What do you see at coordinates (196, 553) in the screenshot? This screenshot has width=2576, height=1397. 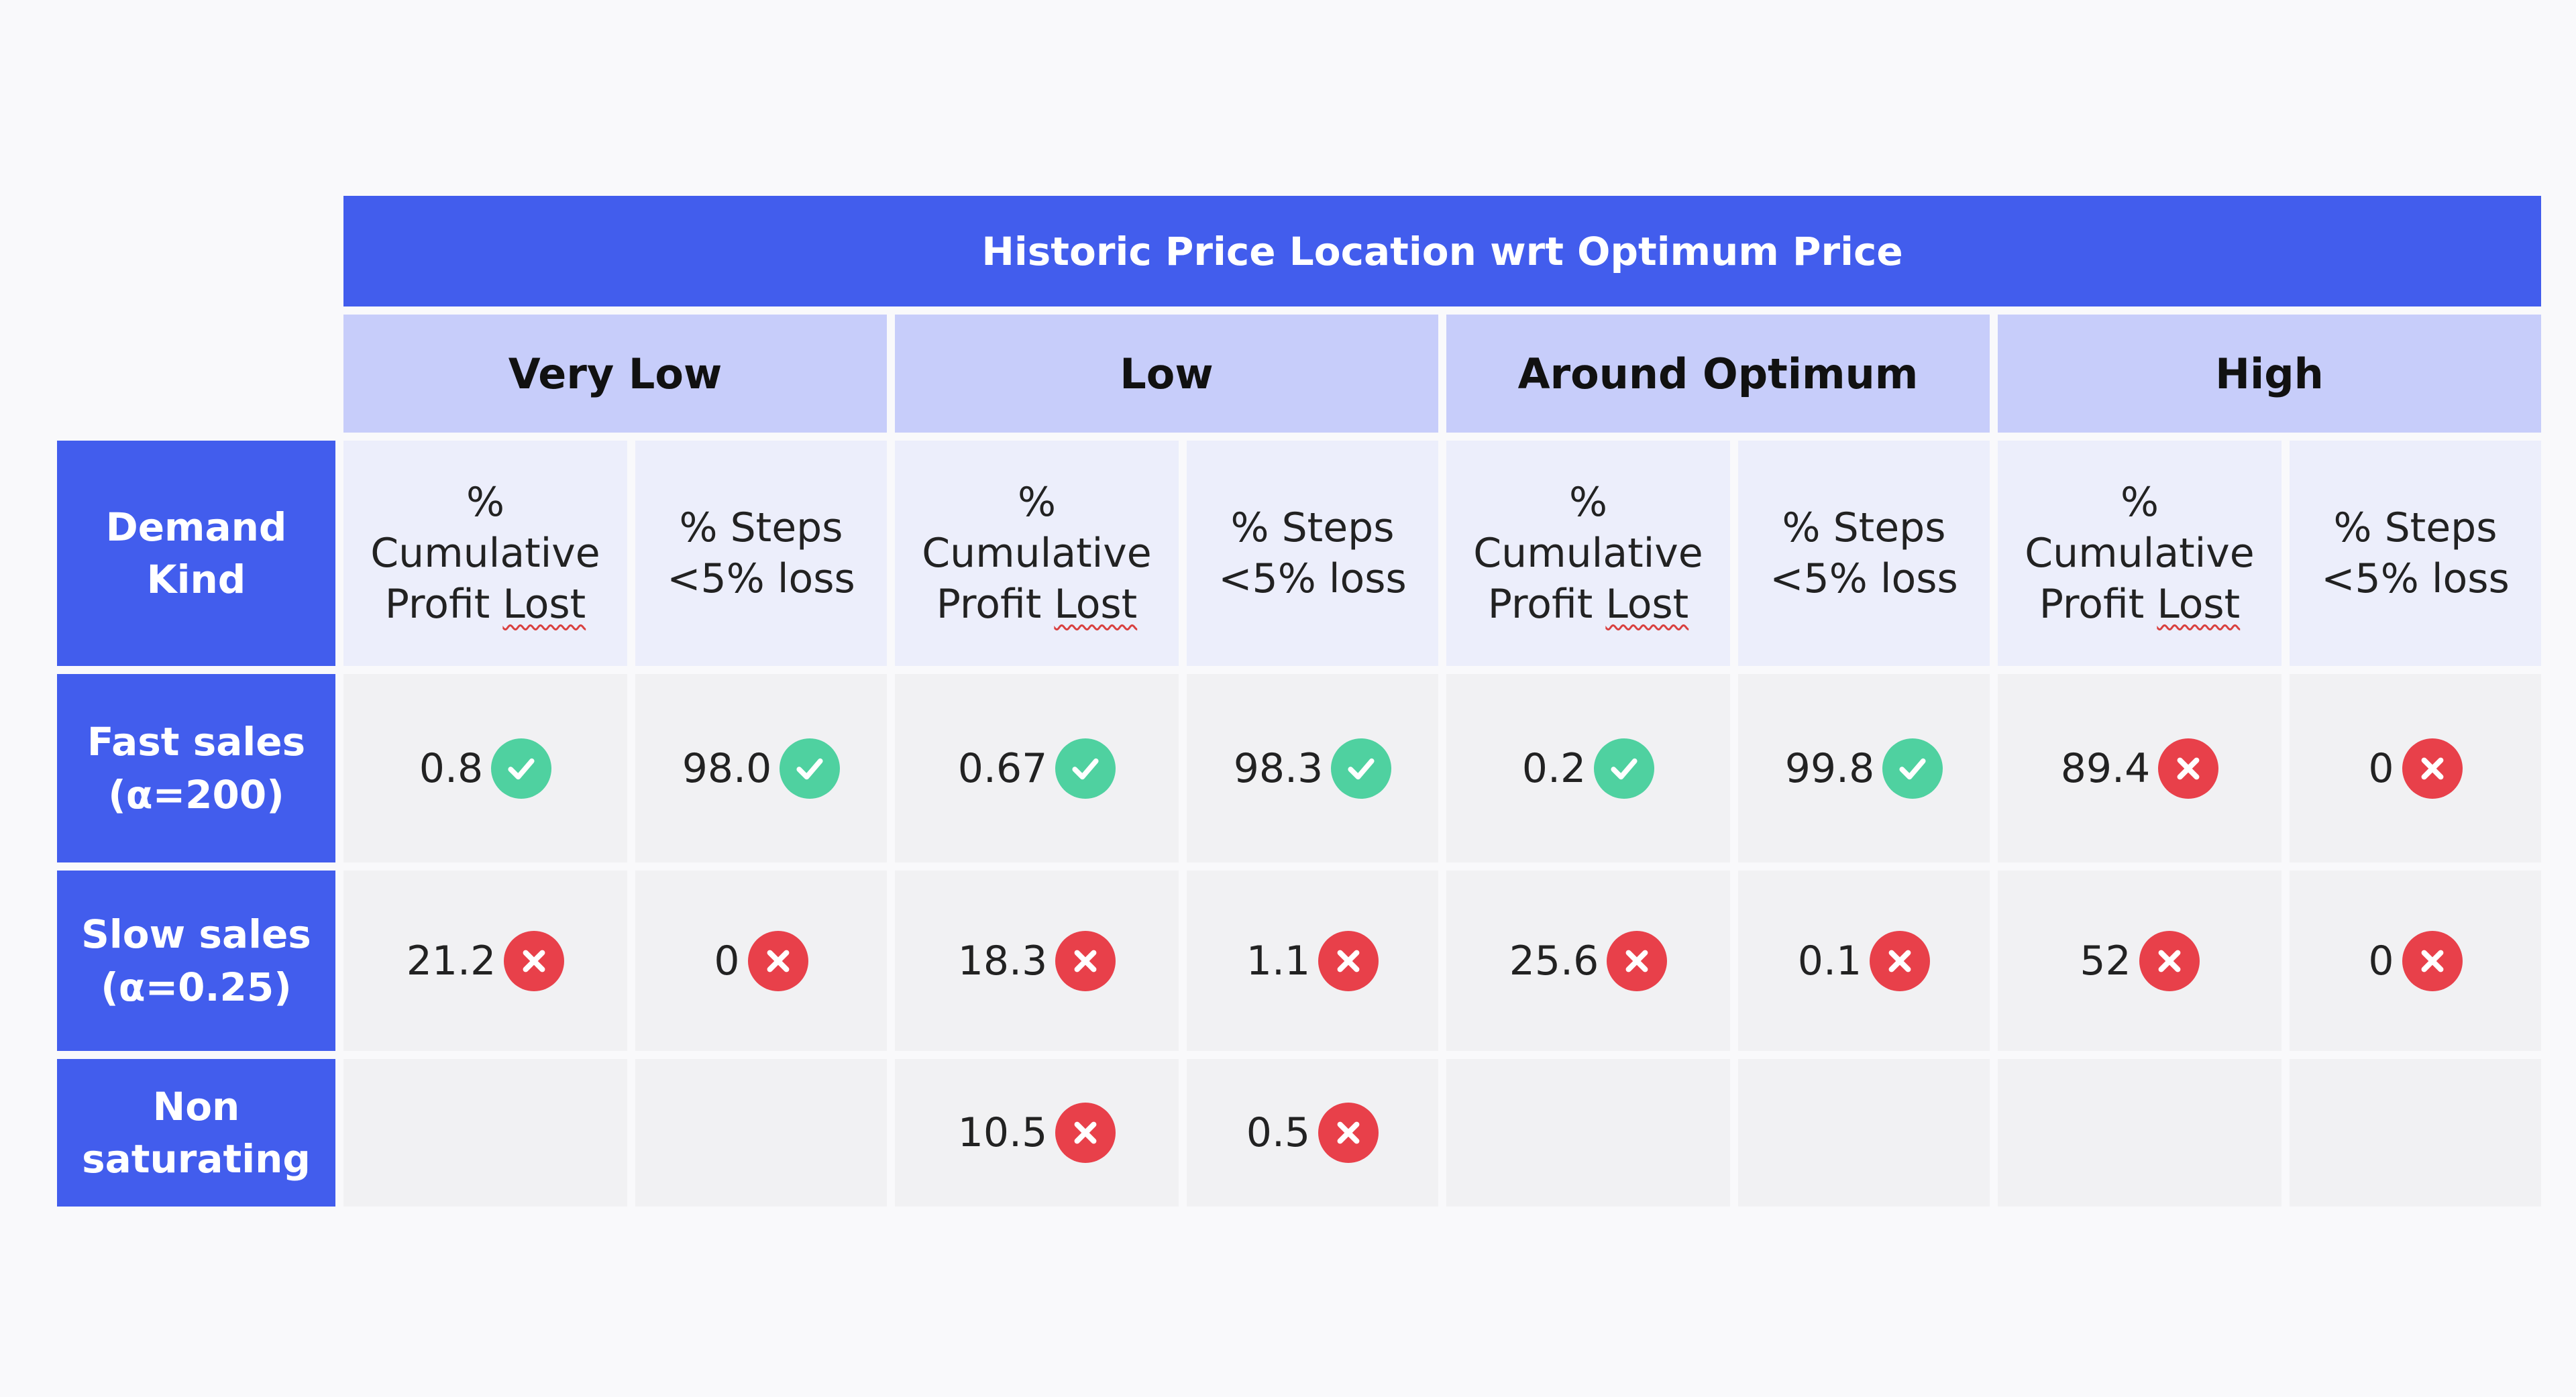 I see `row-header-demand-kind: Demand Kind` at bounding box center [196, 553].